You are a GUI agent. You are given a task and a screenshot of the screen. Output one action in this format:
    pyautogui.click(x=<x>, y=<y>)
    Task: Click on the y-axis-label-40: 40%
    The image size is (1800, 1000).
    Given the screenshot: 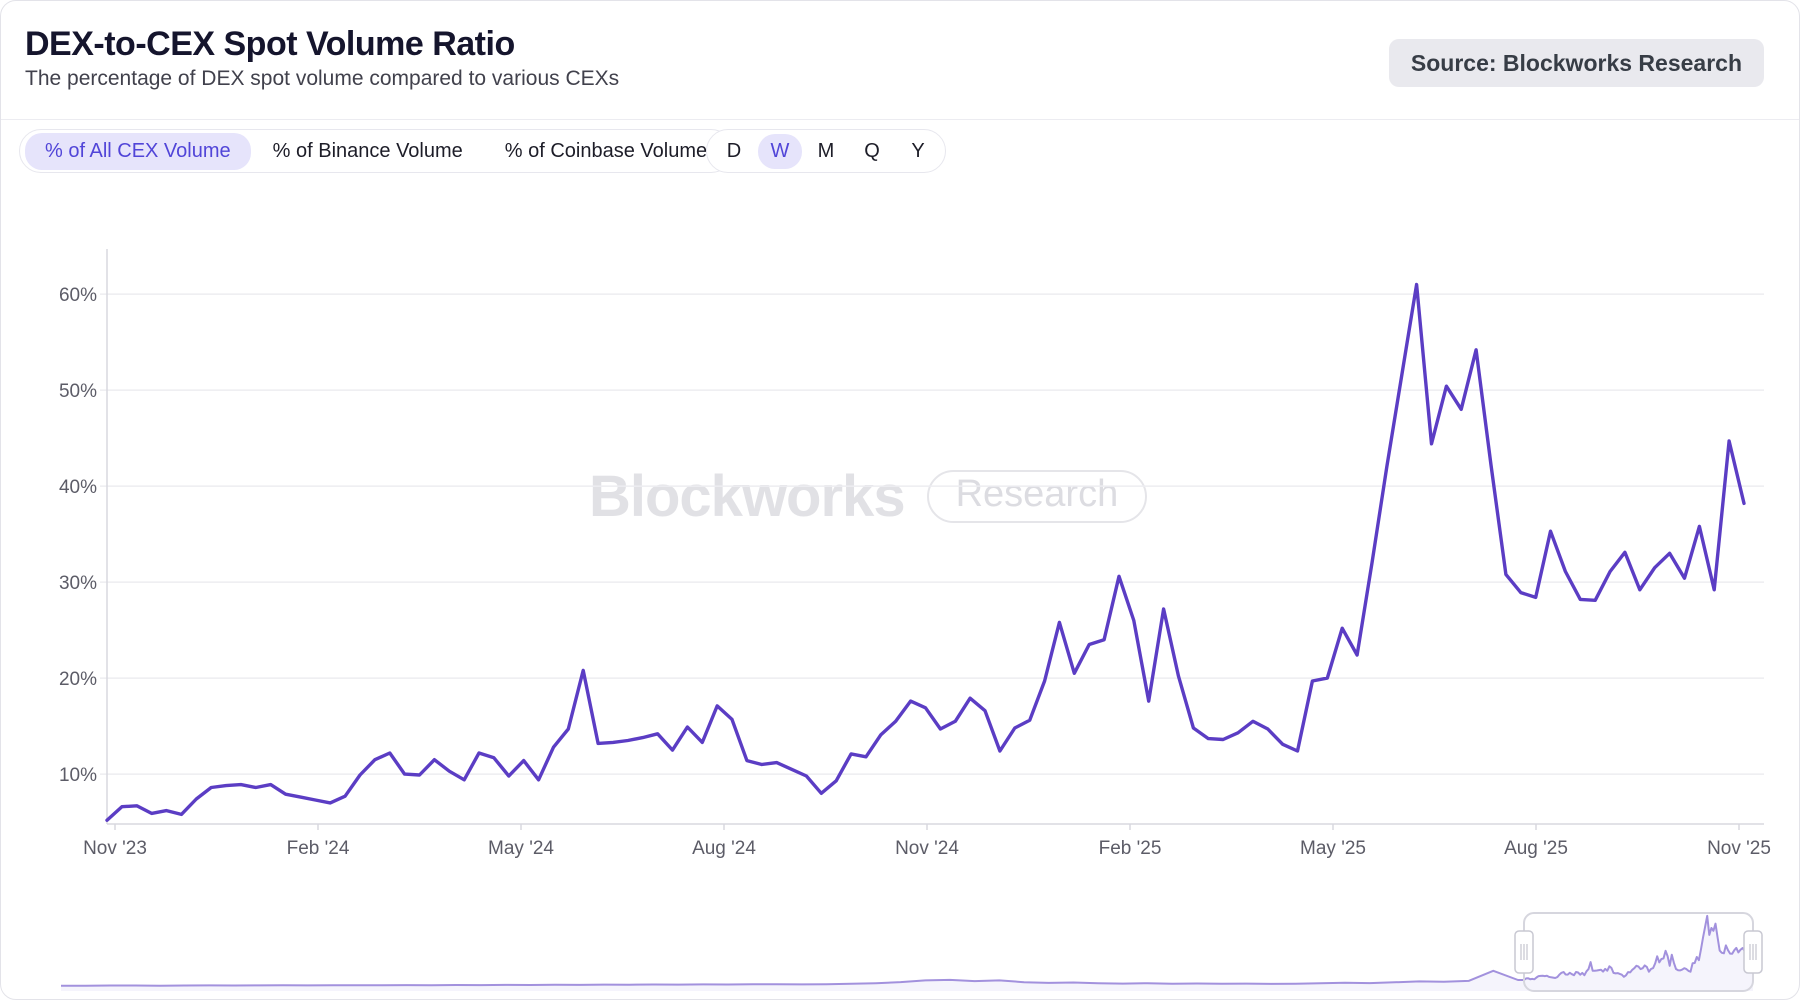 What is the action you would take?
    pyautogui.click(x=78, y=487)
    